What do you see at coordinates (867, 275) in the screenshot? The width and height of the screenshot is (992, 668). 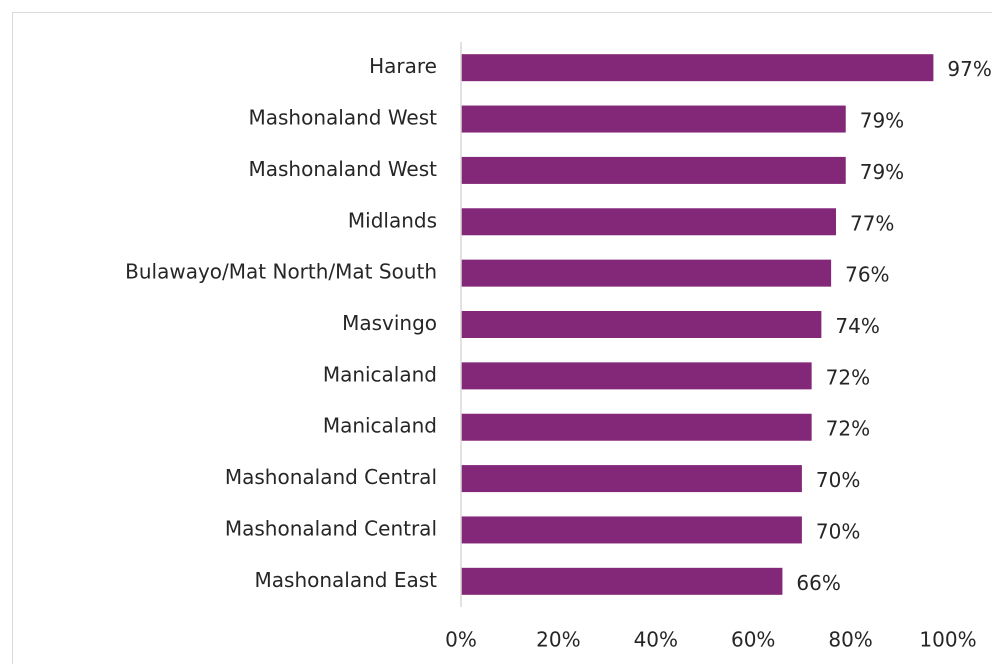 I see `data-label: 76%` at bounding box center [867, 275].